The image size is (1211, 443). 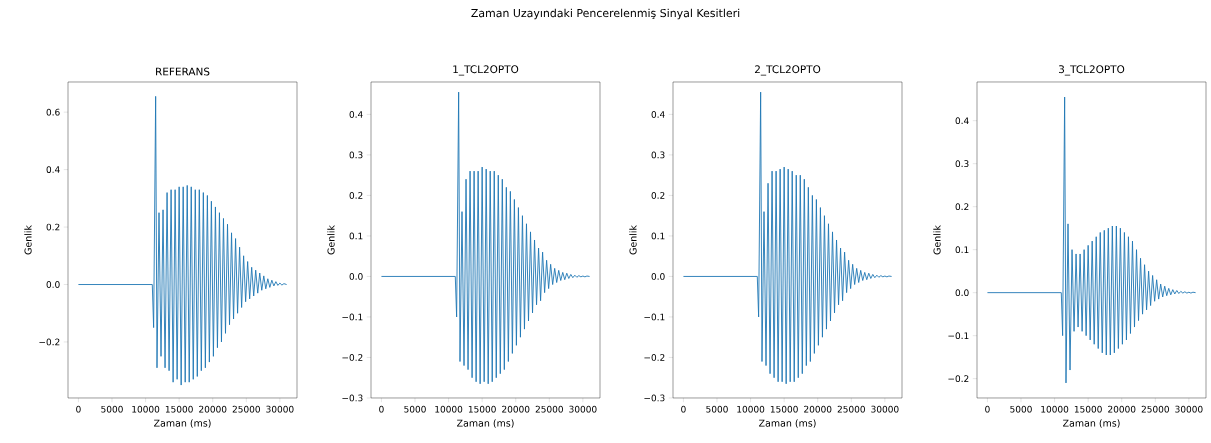 What do you see at coordinates (605, 14) in the screenshot?
I see `text: Zaman Uzayındaki Pencerelenmiş Sinyal Kesitleri` at bounding box center [605, 14].